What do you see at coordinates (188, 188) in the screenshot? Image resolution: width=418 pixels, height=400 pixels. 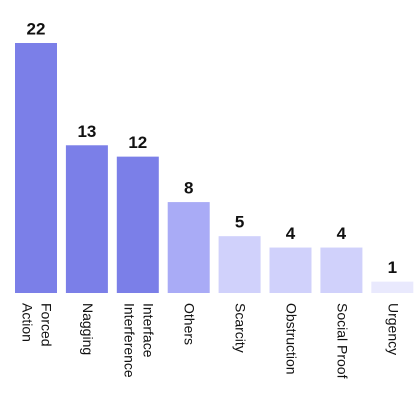 I see `value-label: 8` at bounding box center [188, 188].